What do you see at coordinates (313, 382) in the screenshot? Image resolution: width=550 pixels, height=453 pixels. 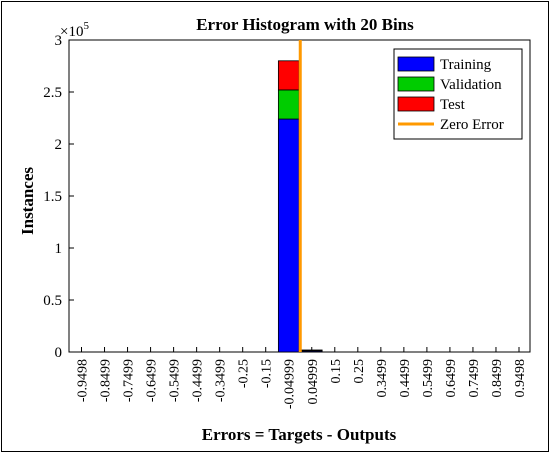 I see `x-tick-label: 0.04999` at bounding box center [313, 382].